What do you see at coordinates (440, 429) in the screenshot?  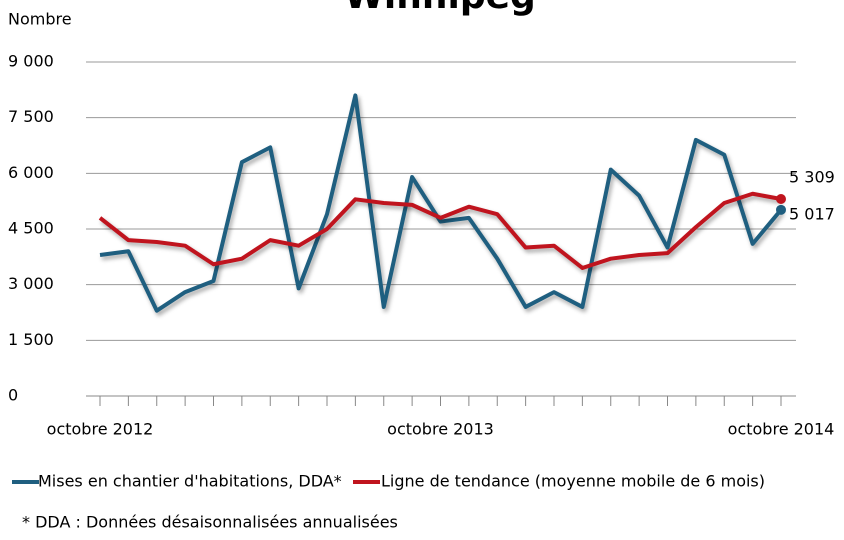 I see `x-tick-label: octobre 2013` at bounding box center [440, 429].